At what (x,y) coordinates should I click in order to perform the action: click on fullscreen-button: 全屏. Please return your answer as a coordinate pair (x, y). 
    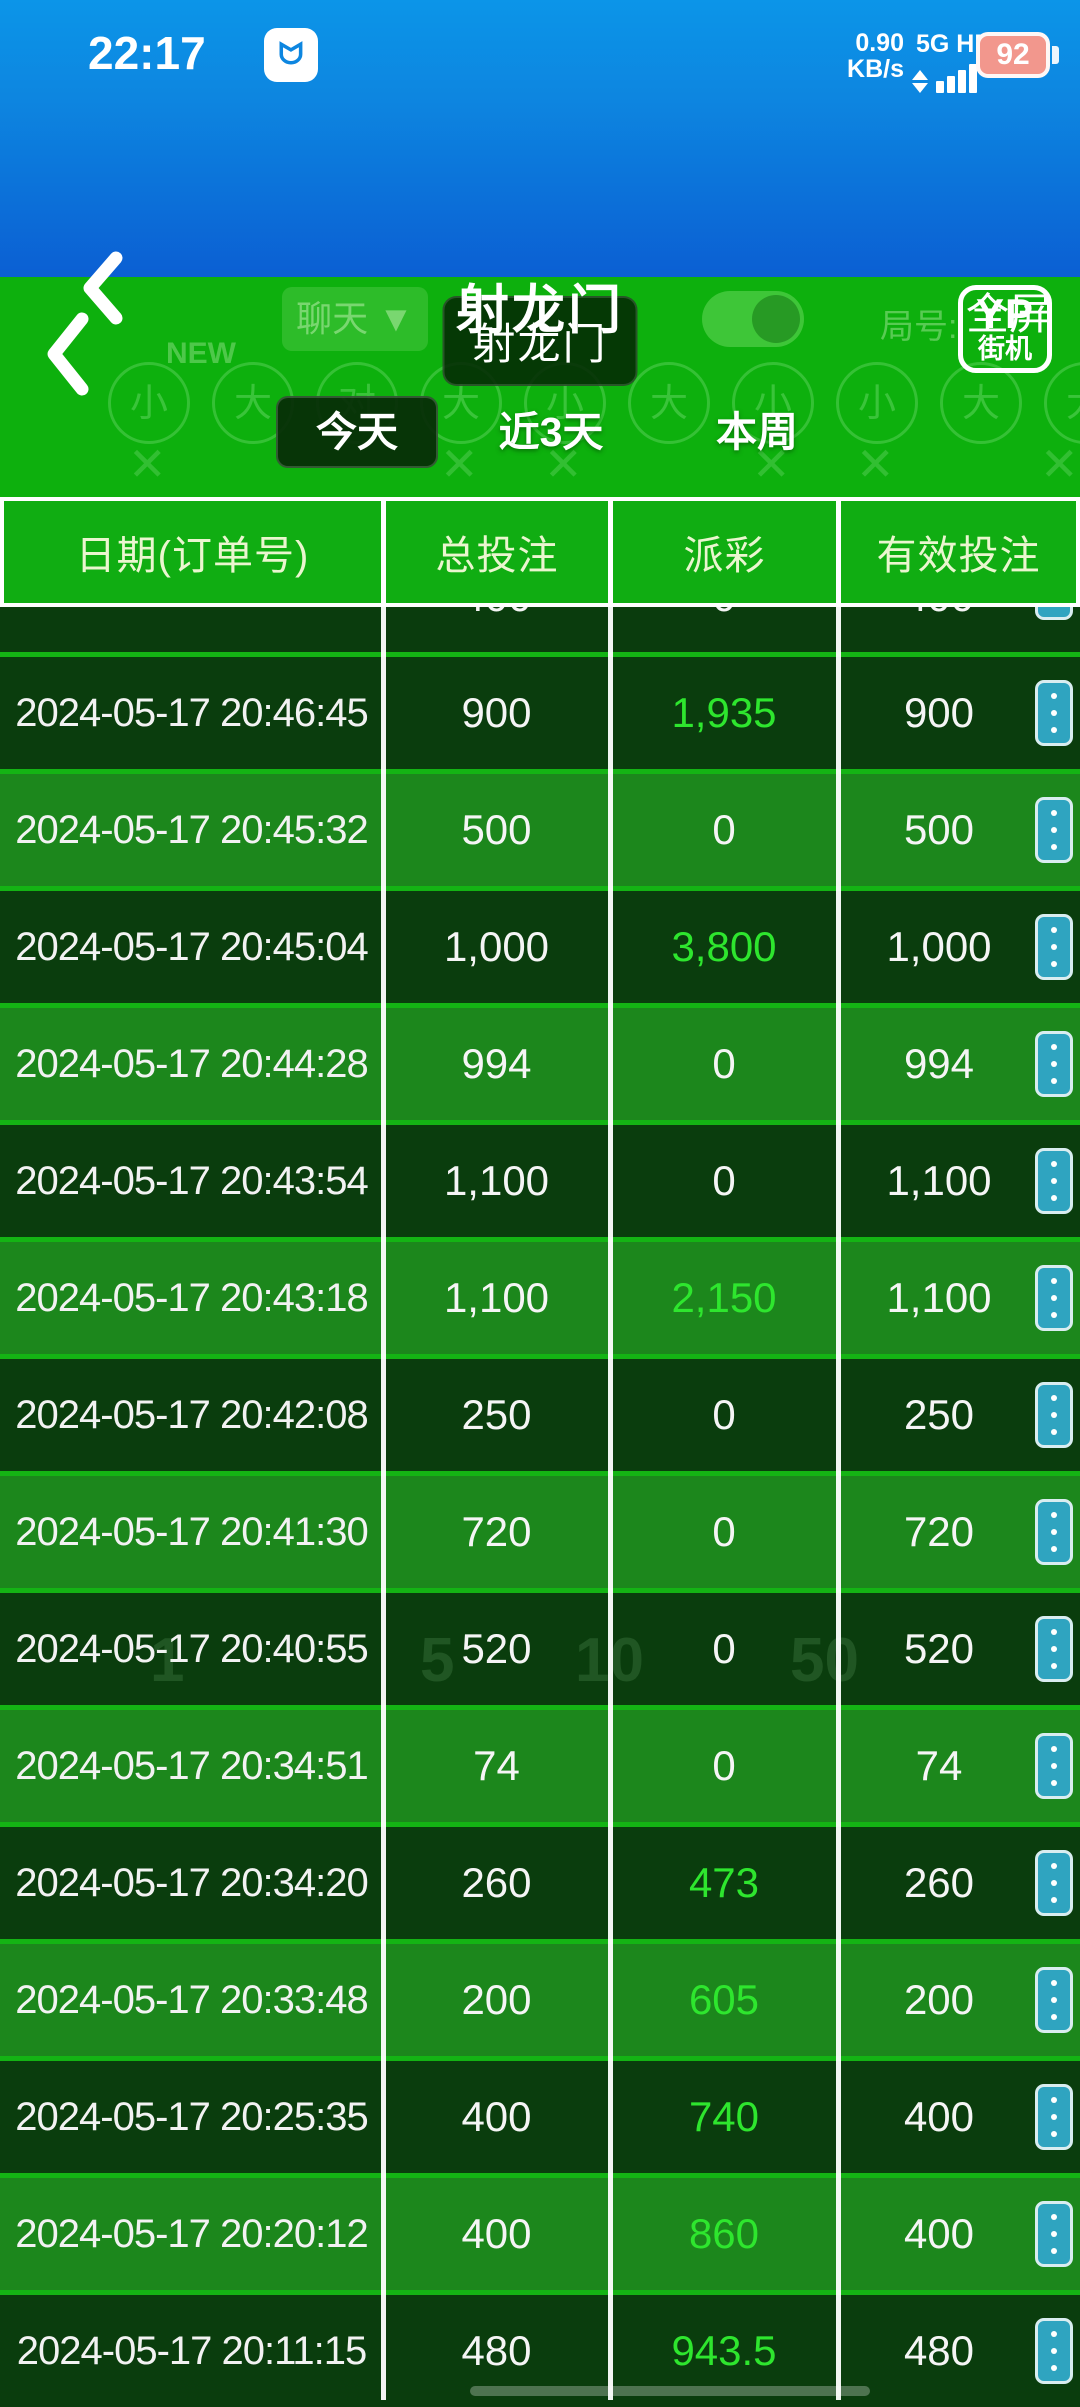
    Looking at the image, I should click on (1009, 311).